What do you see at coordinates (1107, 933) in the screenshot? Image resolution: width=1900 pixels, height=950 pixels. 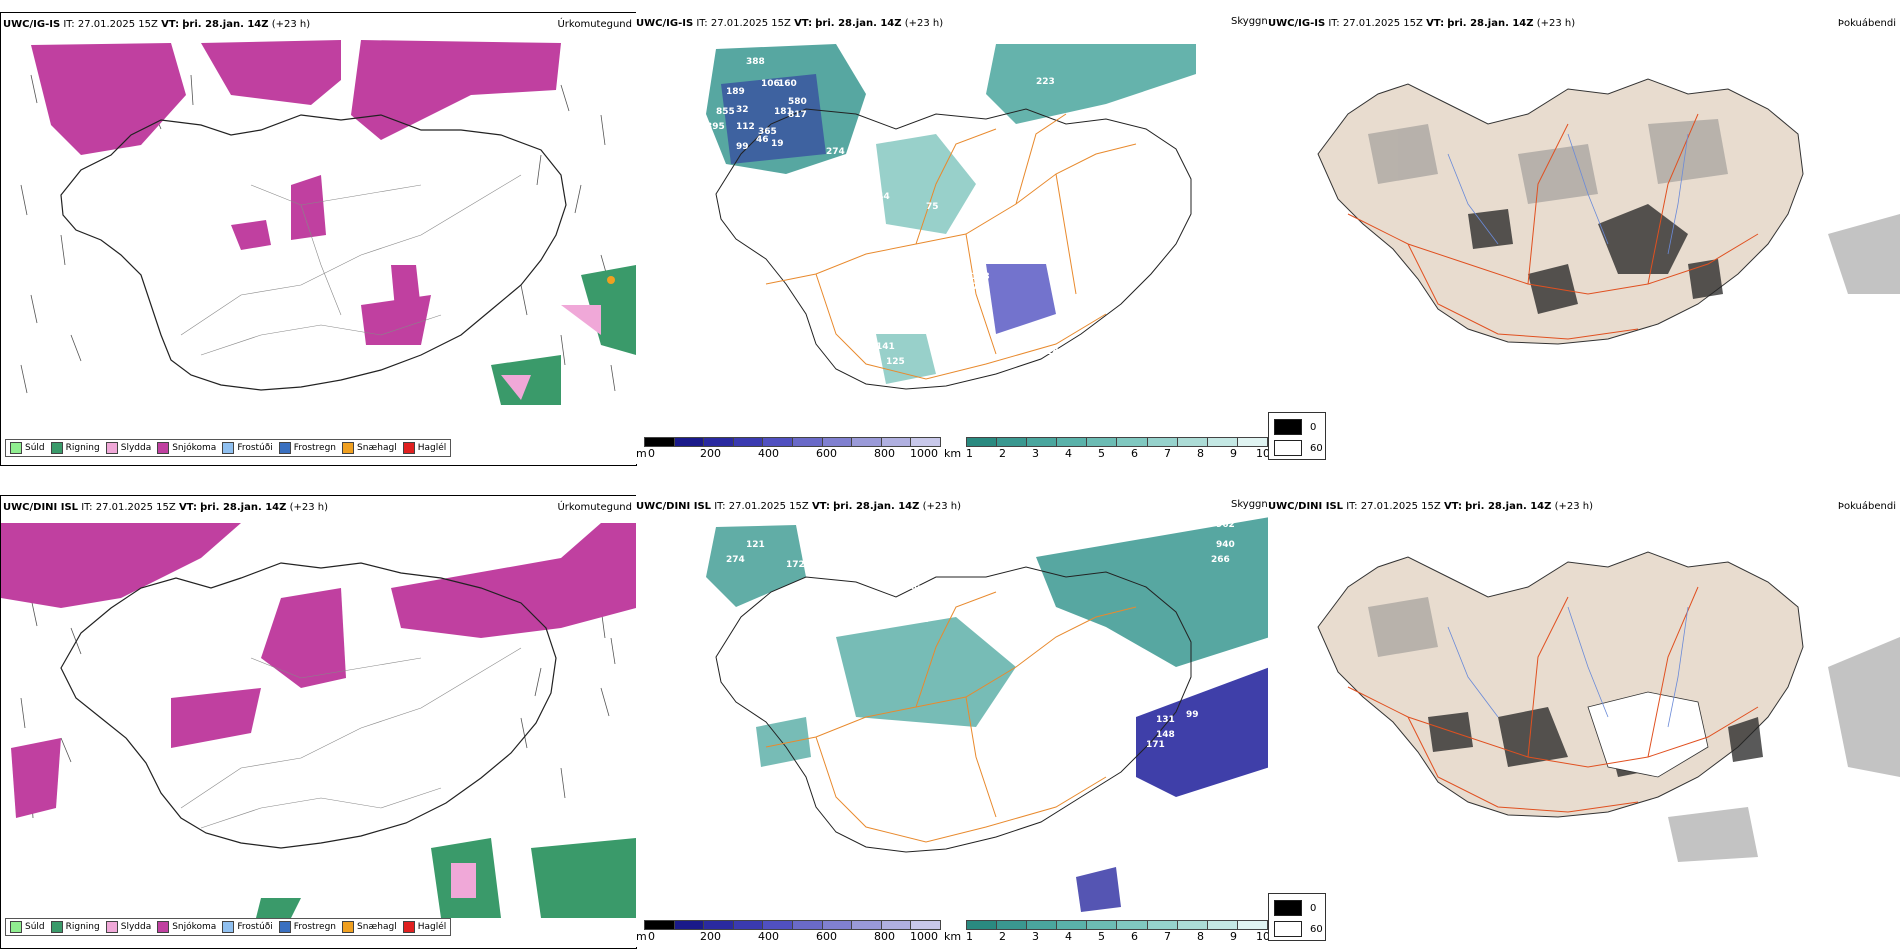 I see `visibility-colorbar: km 1 2 3 4 5 6 7 8 9 10` at bounding box center [1107, 933].